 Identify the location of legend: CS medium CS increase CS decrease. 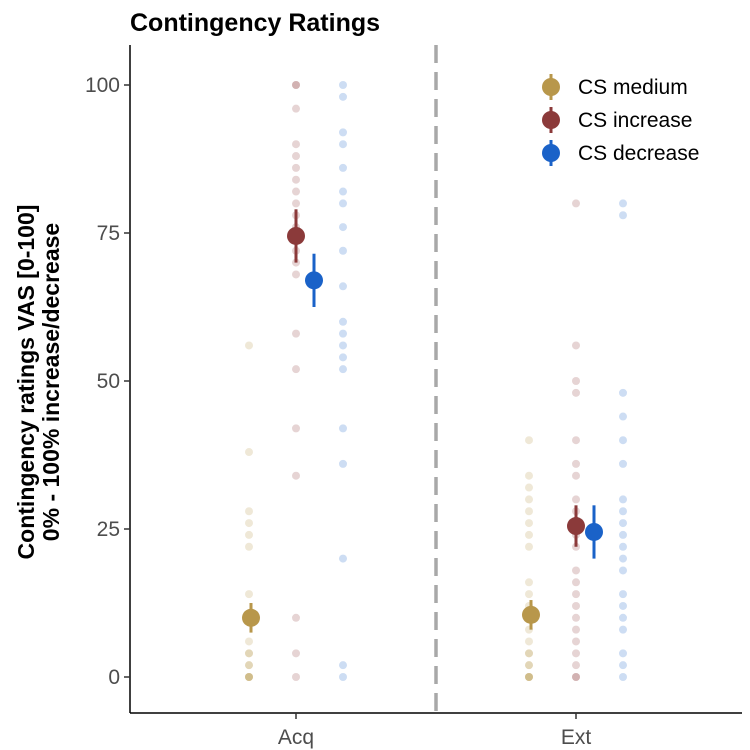
(620, 120).